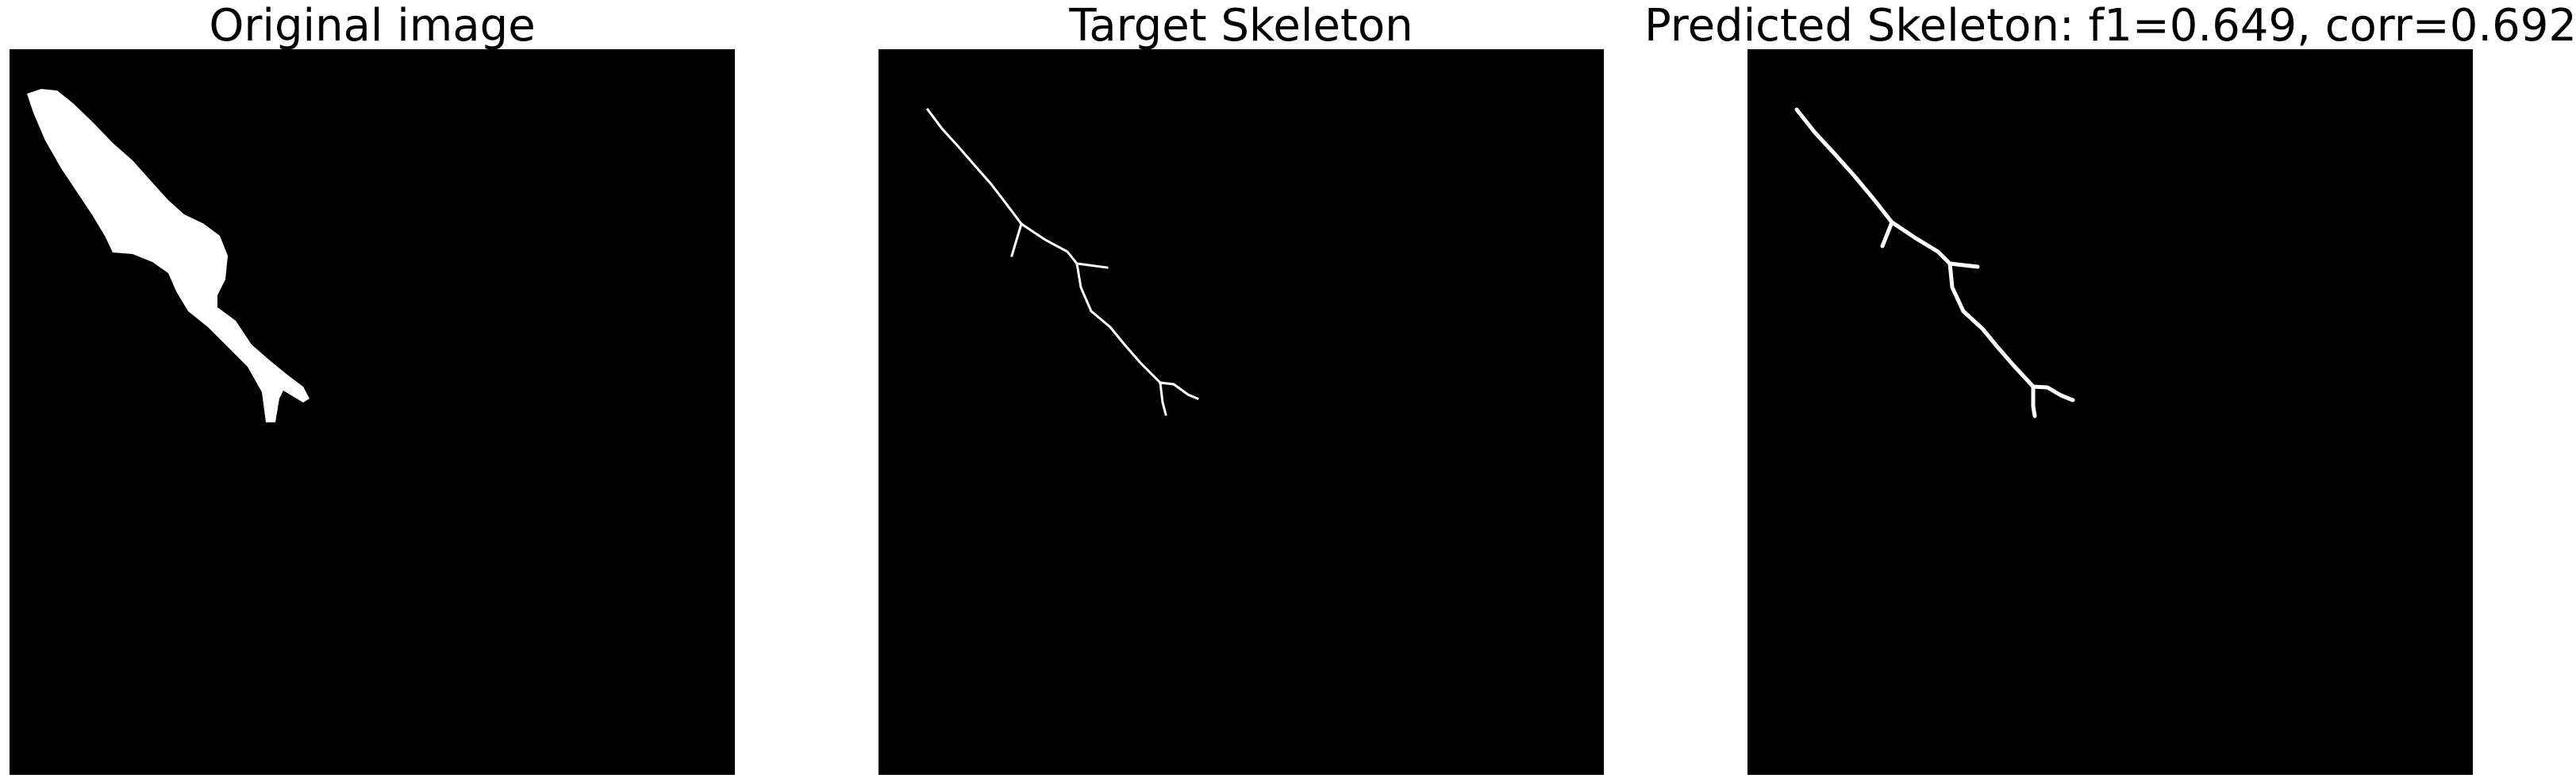 The height and width of the screenshot is (782, 2576). Describe the element at coordinates (1241, 26) in the screenshot. I see `target-skeleton-title: Target Skeleton` at that location.